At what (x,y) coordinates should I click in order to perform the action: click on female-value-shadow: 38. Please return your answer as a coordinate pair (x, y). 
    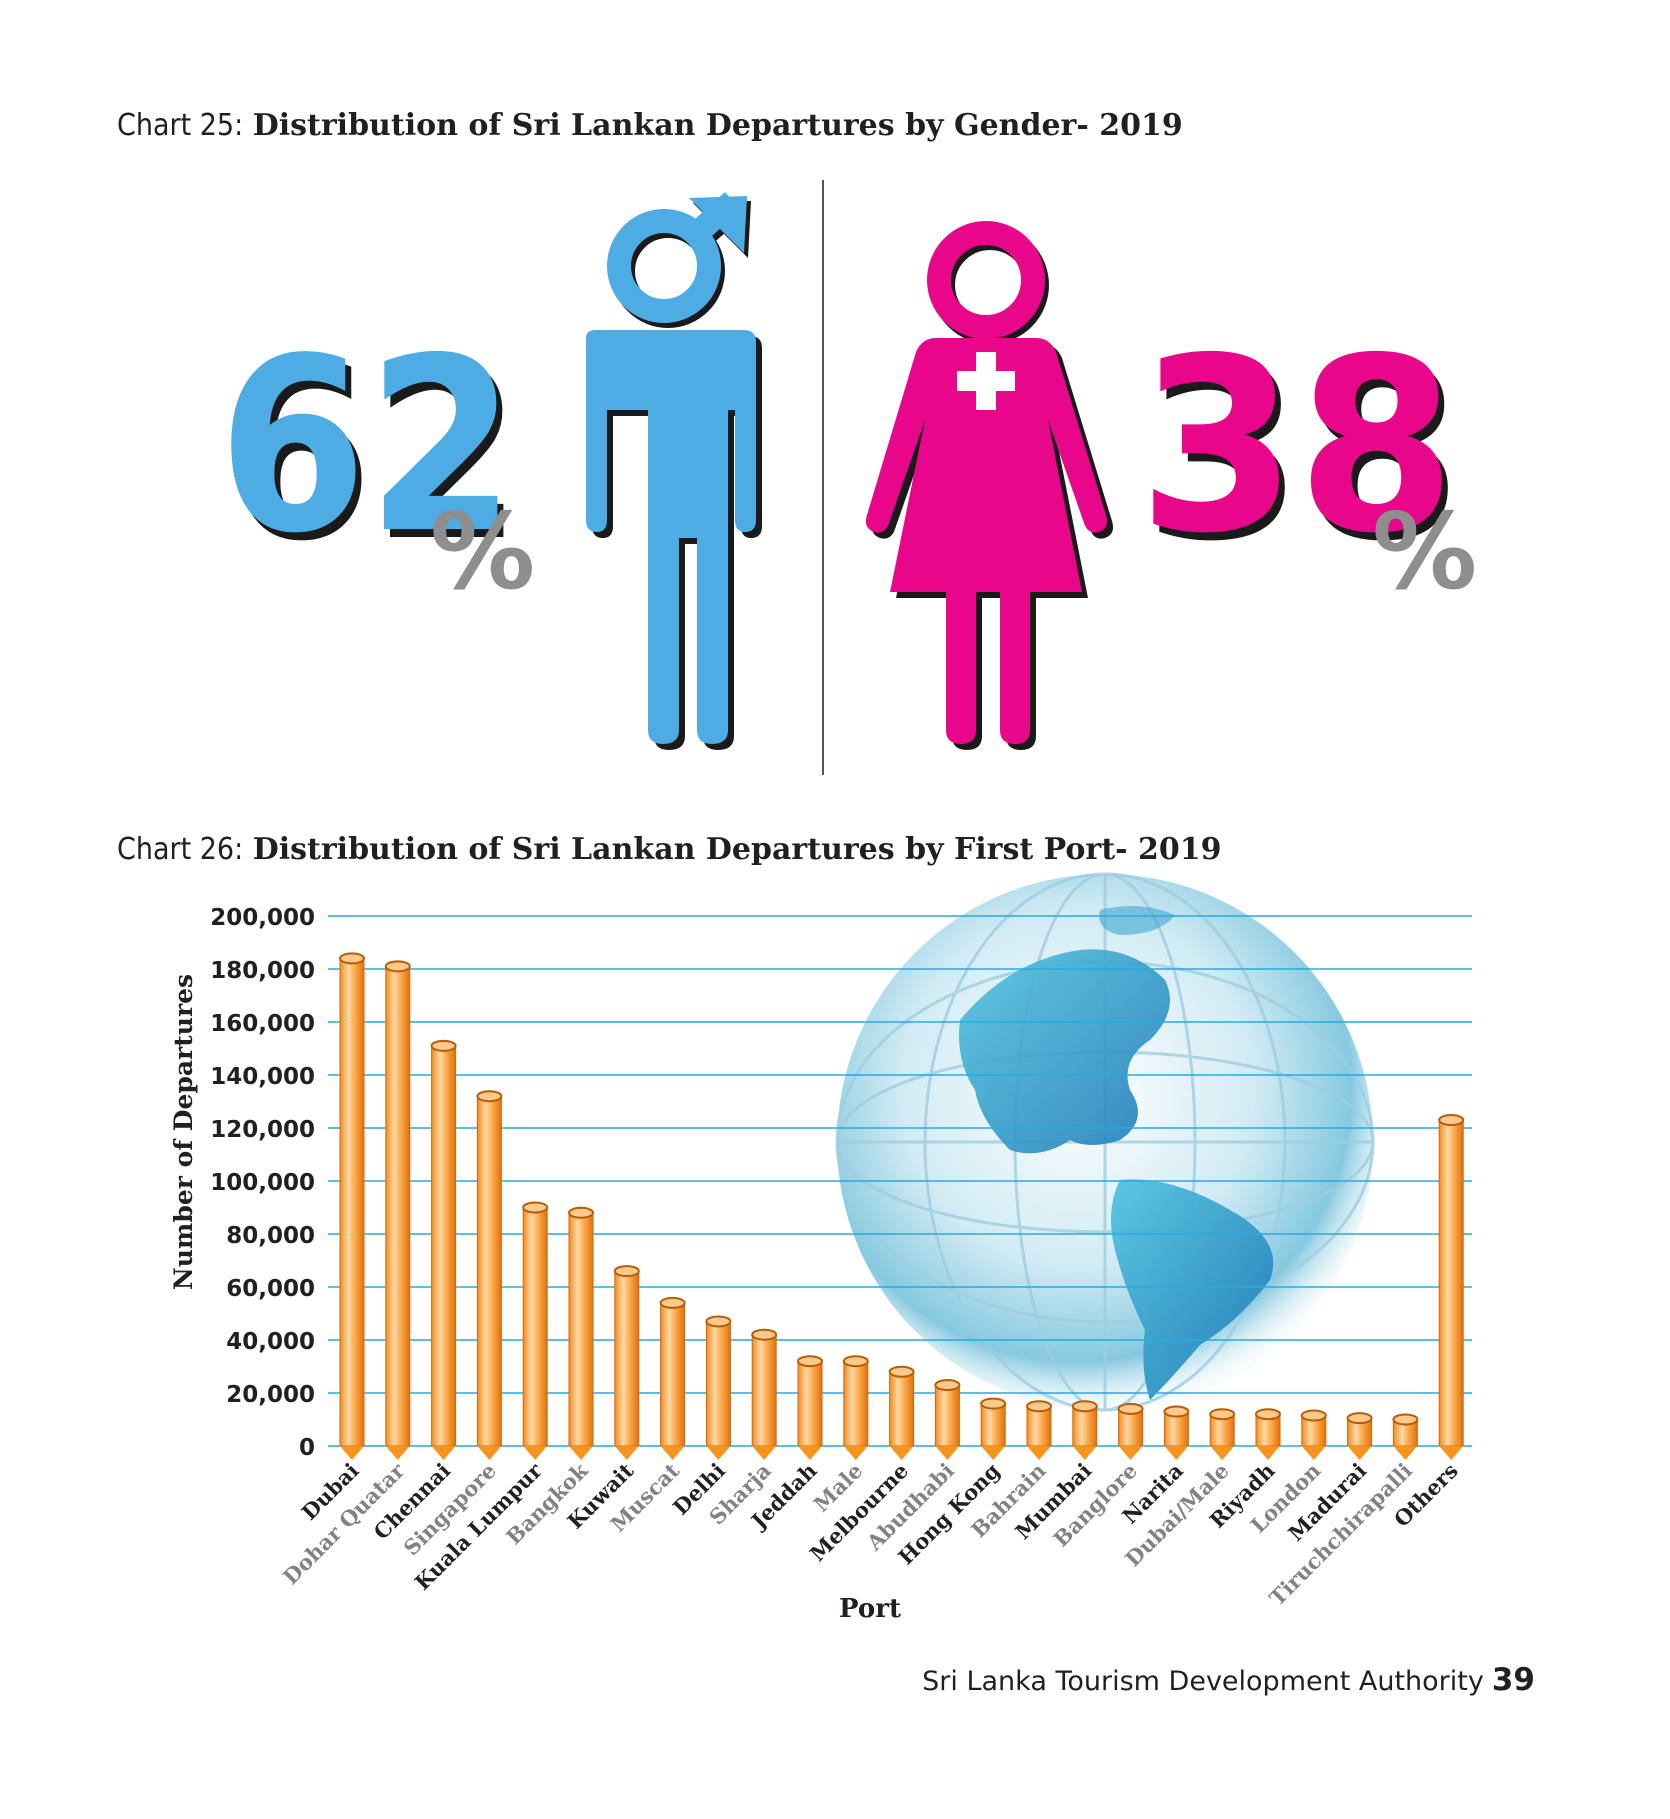
    Looking at the image, I should click on (1303, 454).